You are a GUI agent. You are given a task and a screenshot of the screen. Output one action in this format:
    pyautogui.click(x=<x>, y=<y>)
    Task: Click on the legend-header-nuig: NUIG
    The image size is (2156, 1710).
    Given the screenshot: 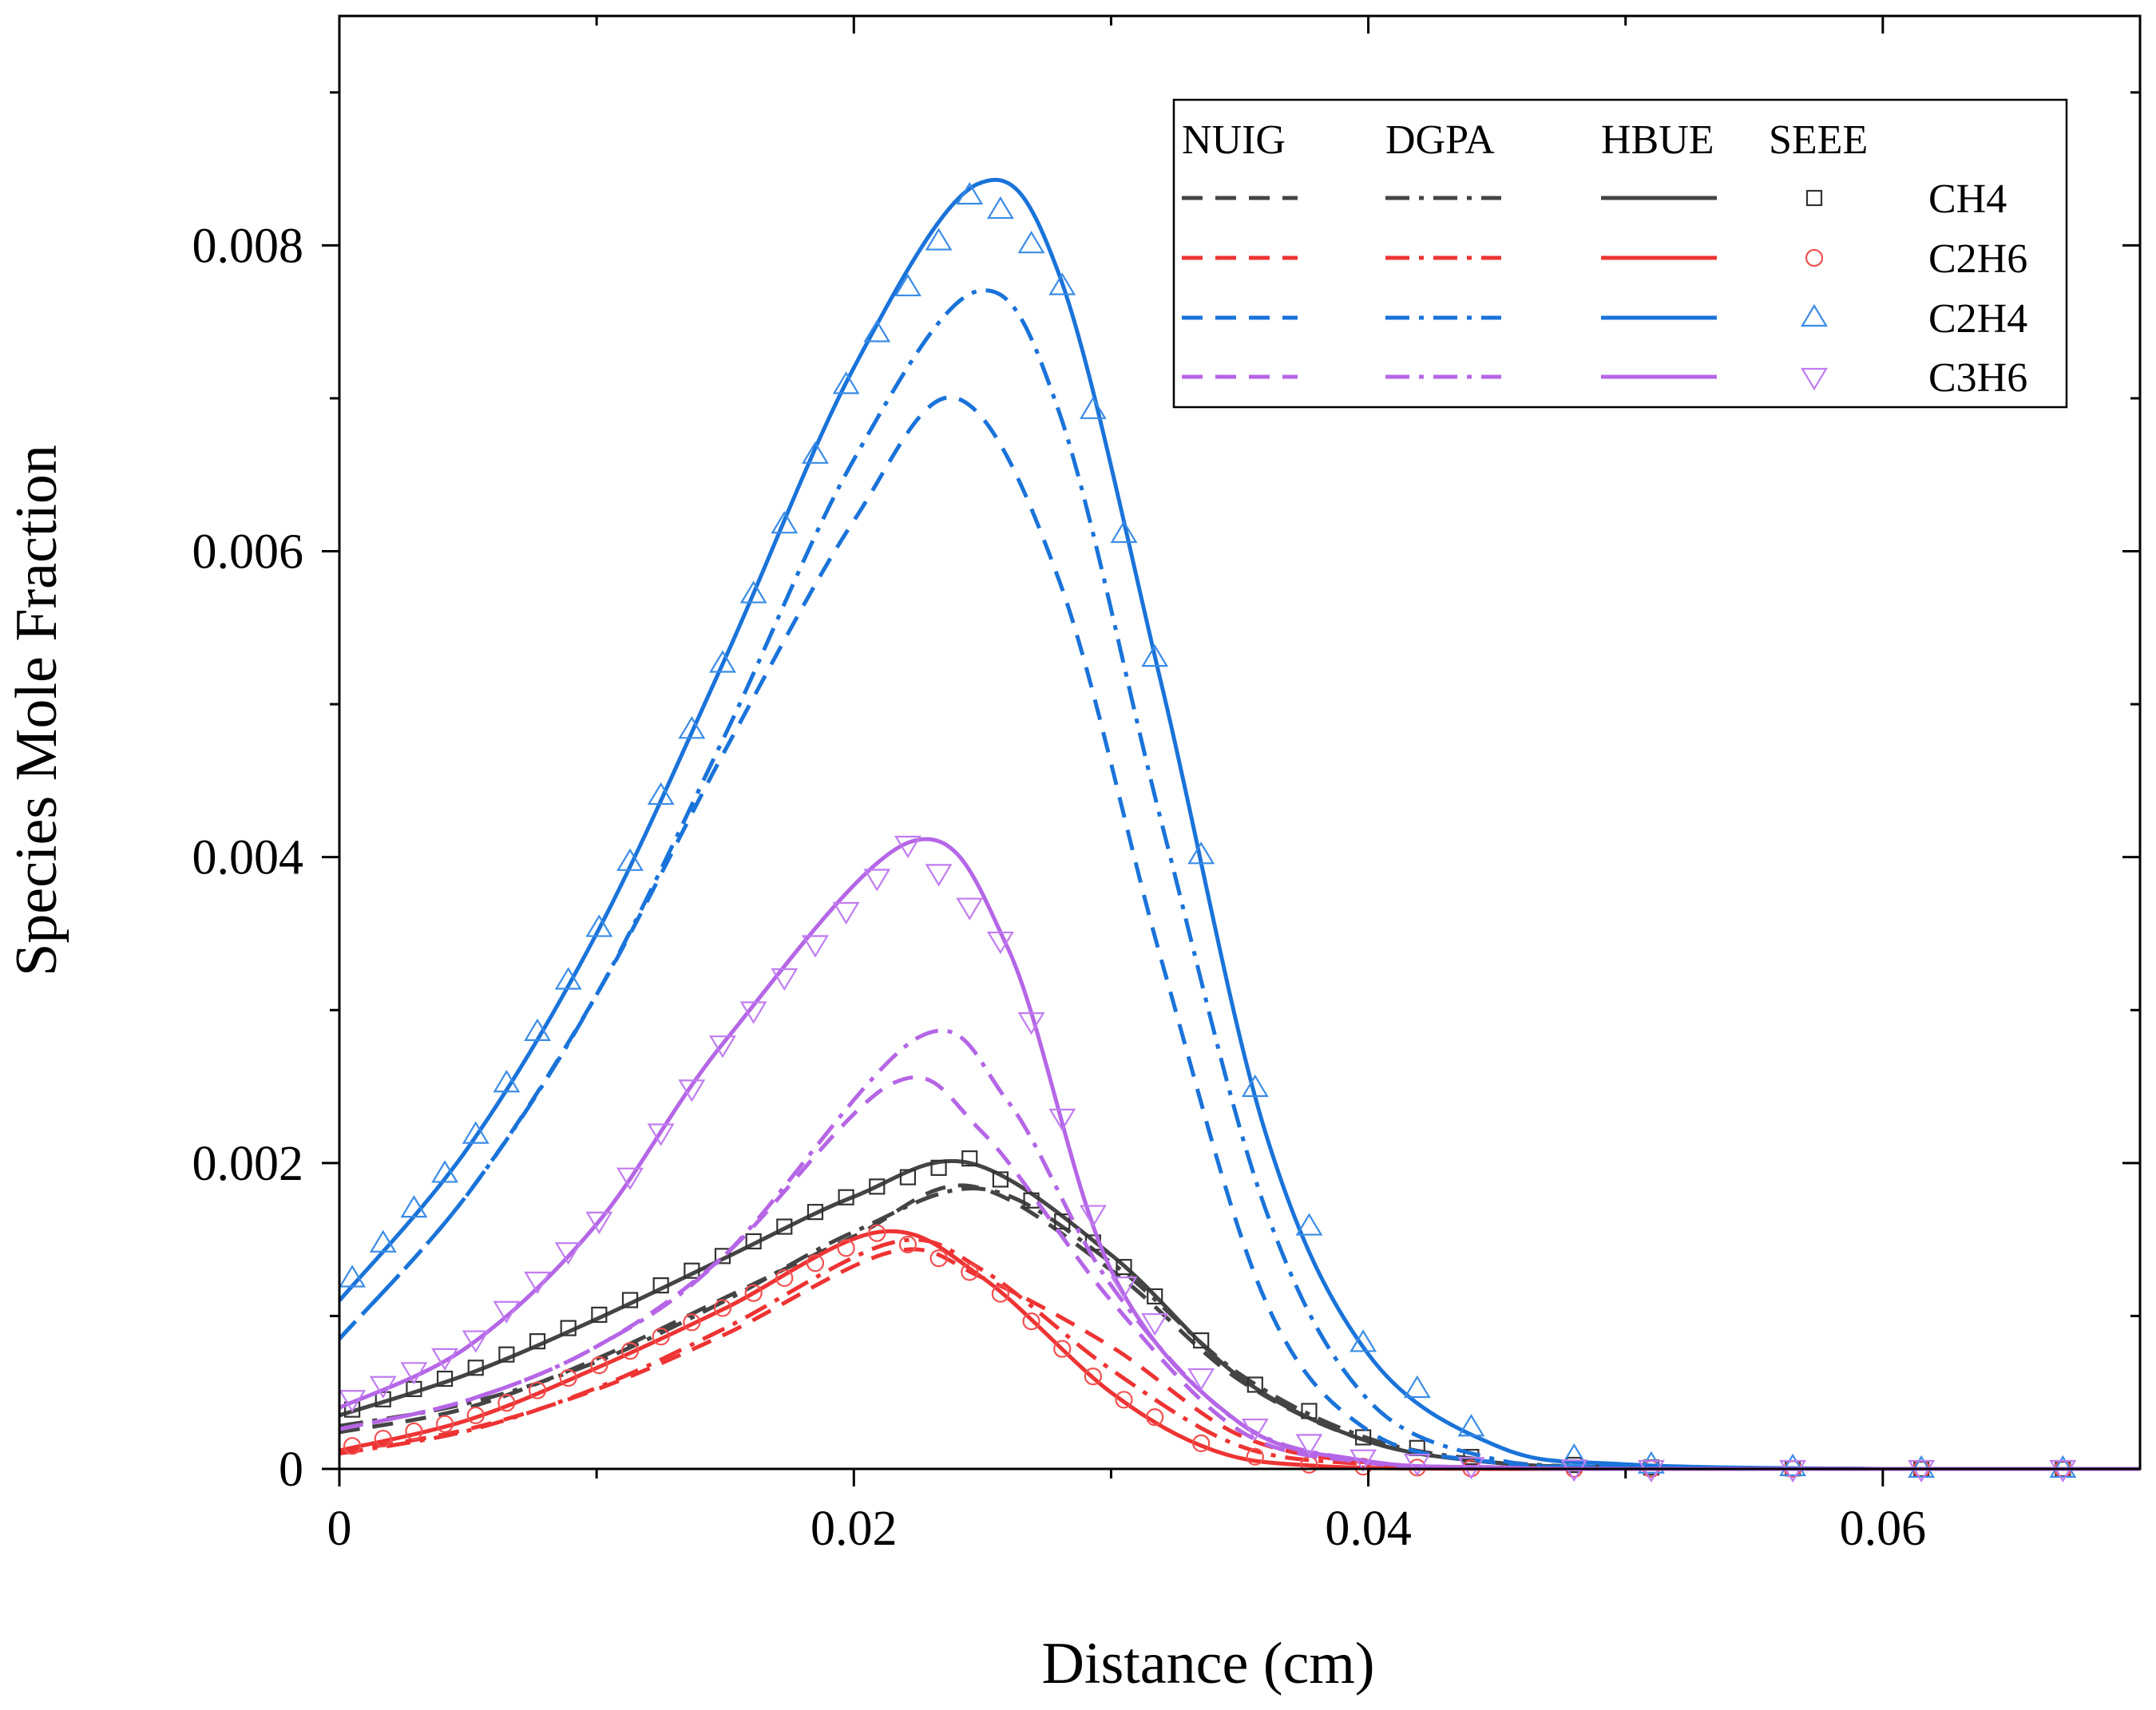 What is the action you would take?
    pyautogui.click(x=1234, y=140)
    